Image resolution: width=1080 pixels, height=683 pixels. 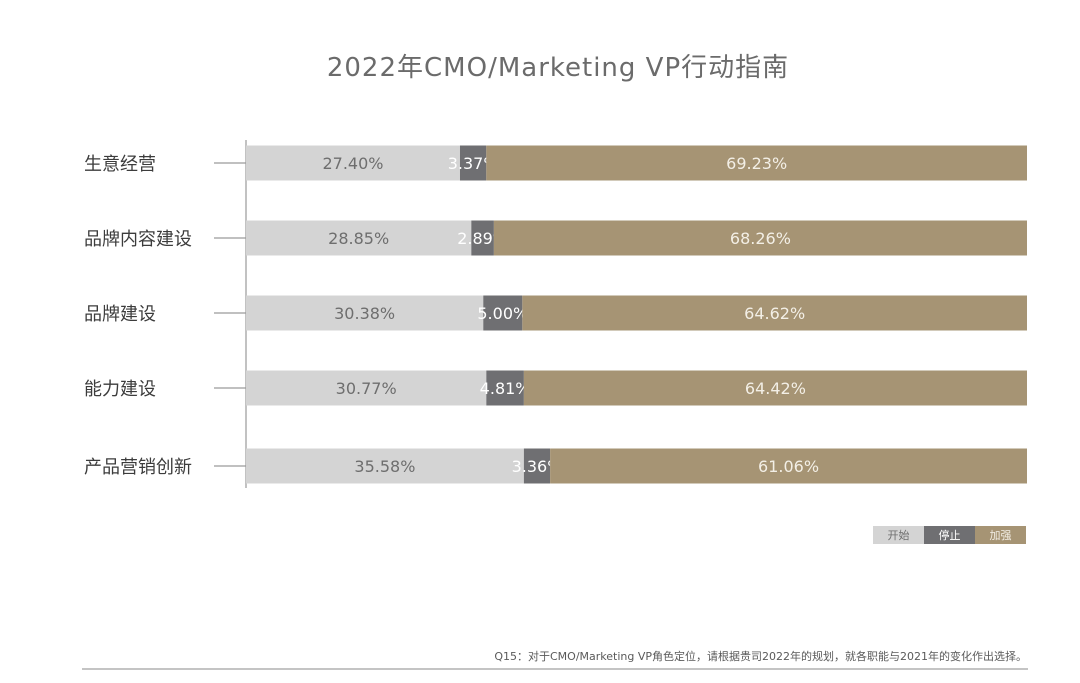 I want to click on data-label: 3.36%, so click(x=537, y=466).